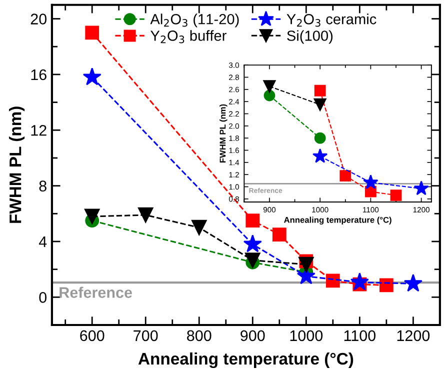 This screenshot has width=448, height=374. I want to click on ref-line-label: Reference, so click(96, 292).